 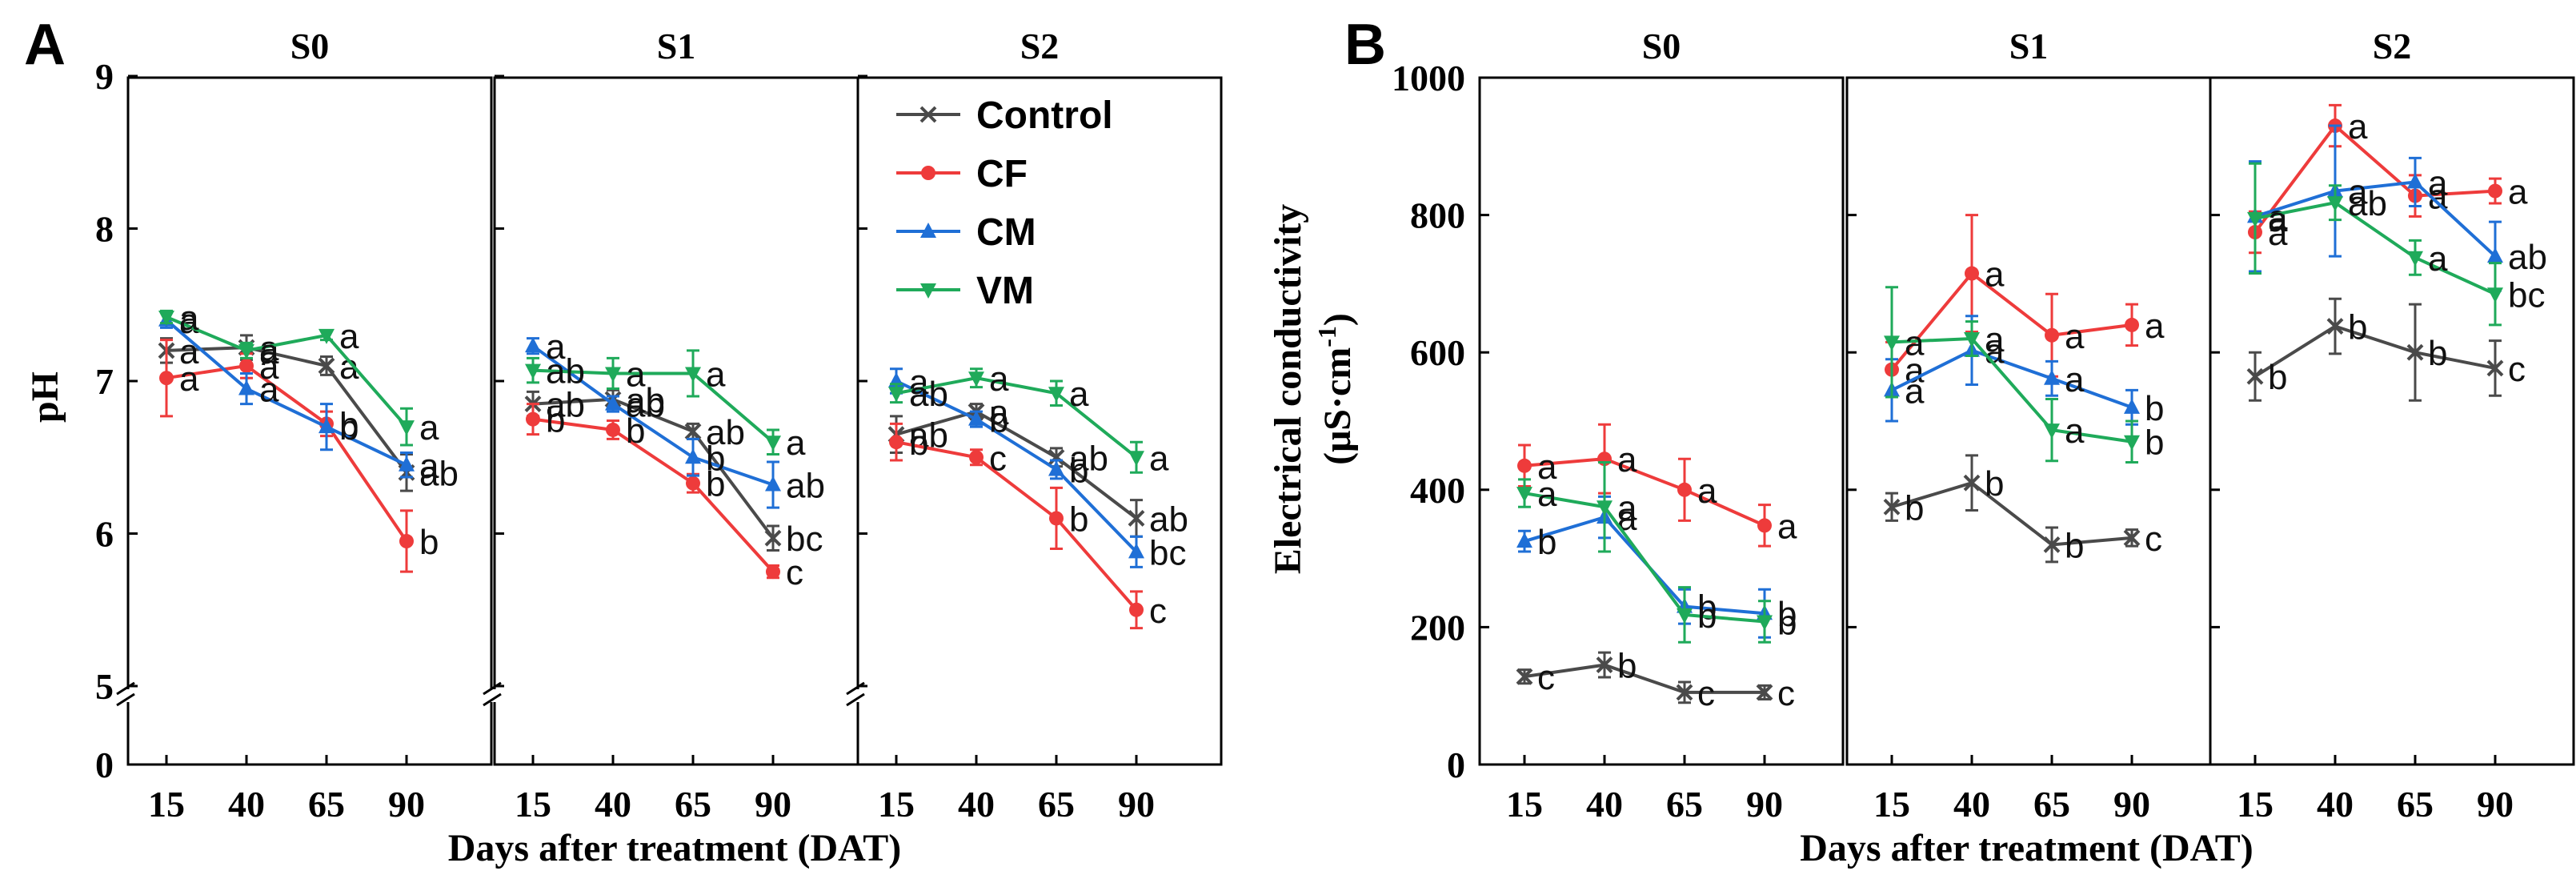 I want to click on series-B-S0-VM: a ab b, so click(x=1656, y=552).